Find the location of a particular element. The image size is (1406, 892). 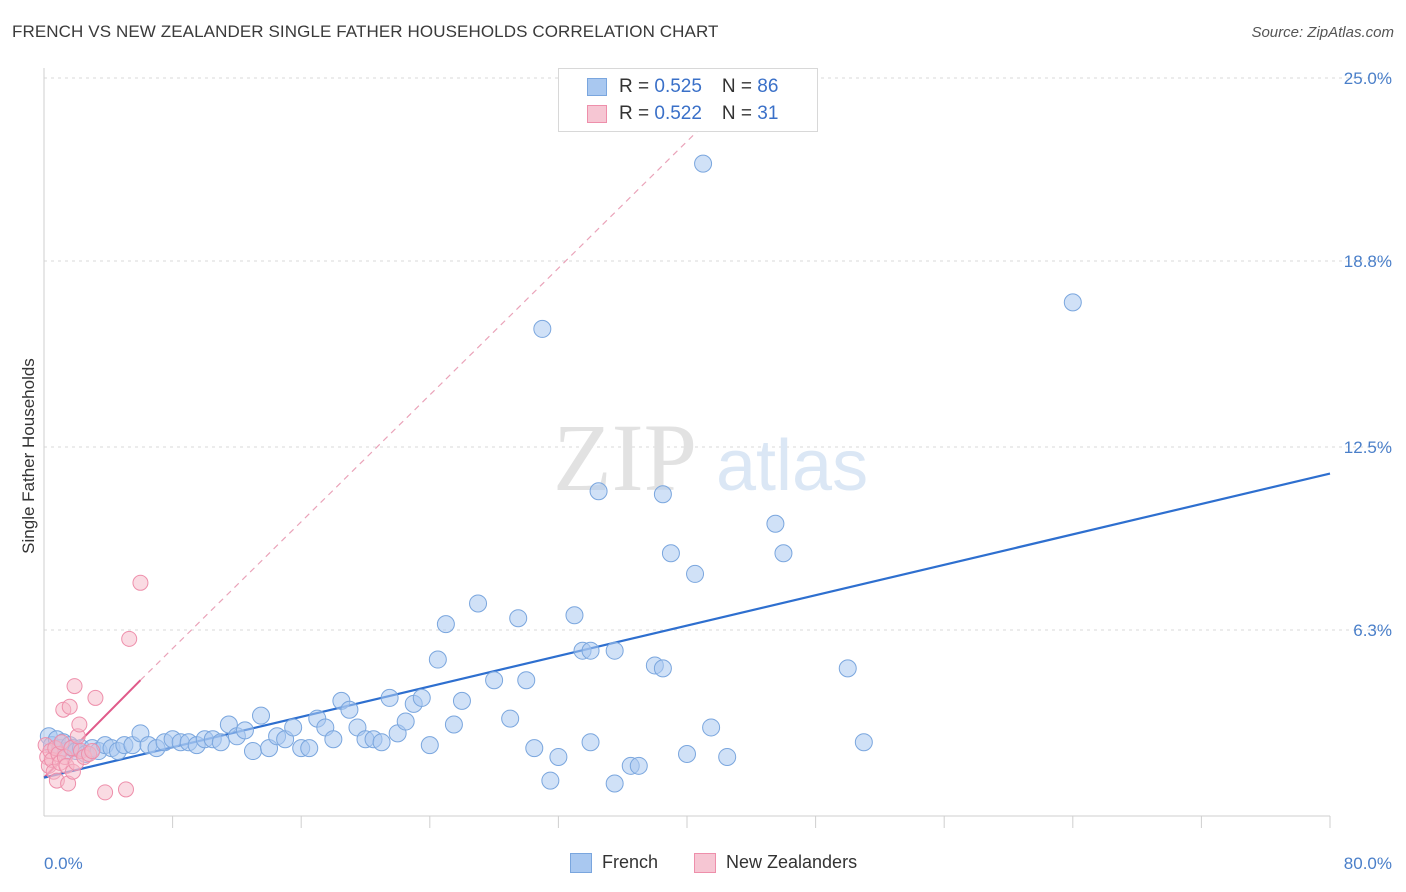

legend-row-french: R = 0.525 N = 86 is located at coordinates (682, 87).